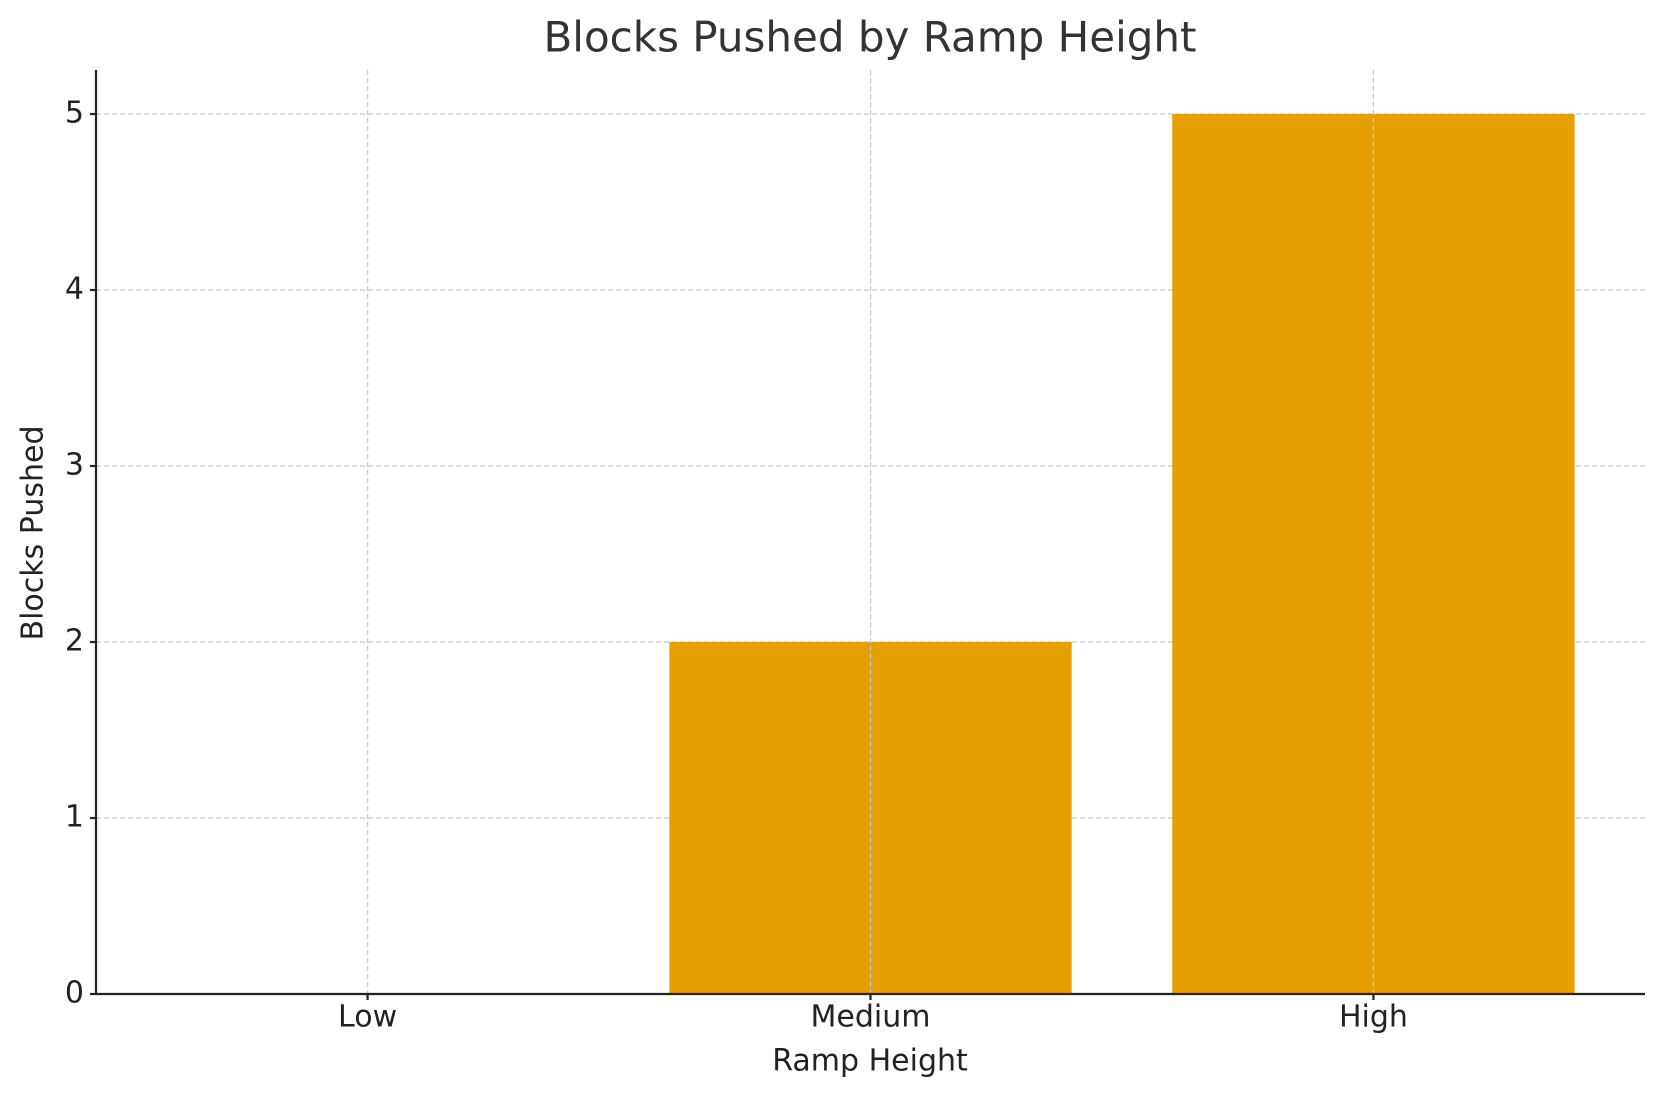  I want to click on y-tick-label: 1, so click(74, 817).